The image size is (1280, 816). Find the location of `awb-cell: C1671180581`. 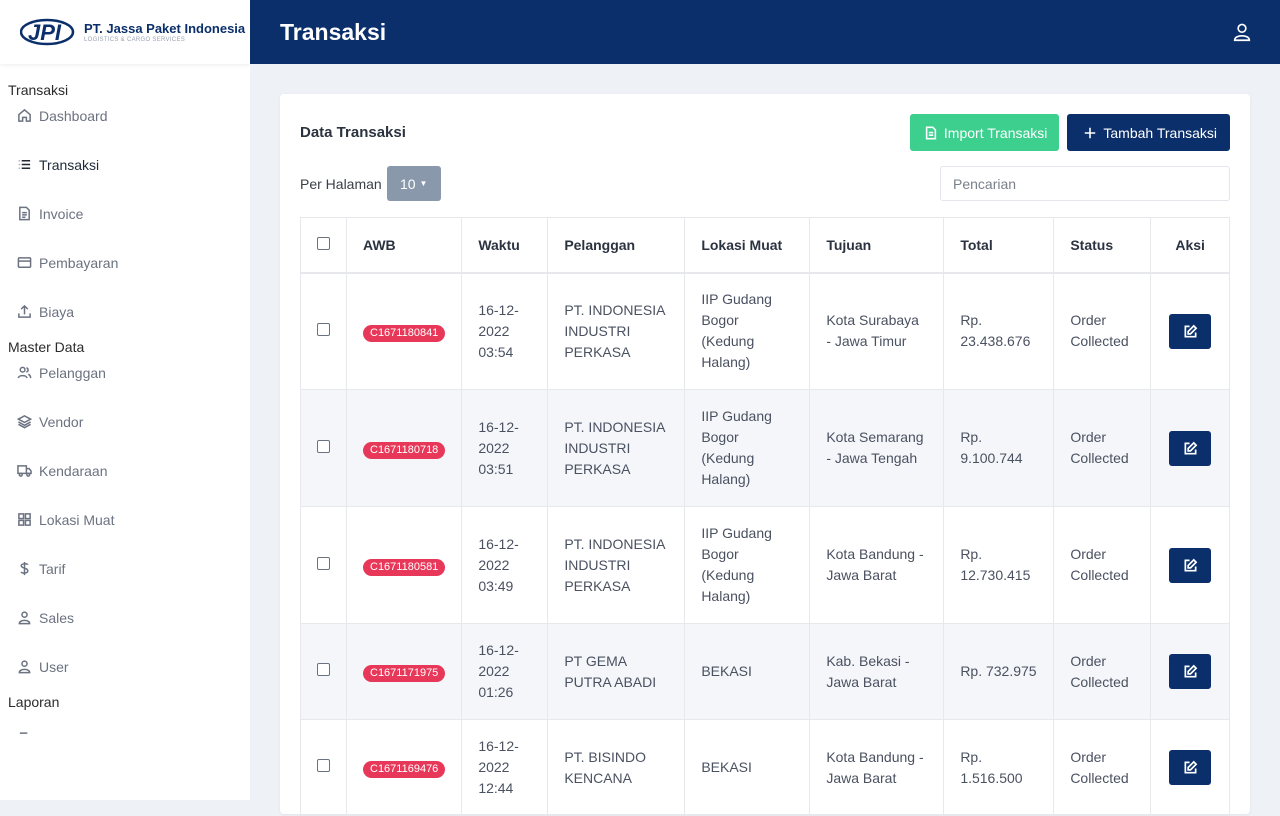

awb-cell: C1671180581 is located at coordinates (404, 565).